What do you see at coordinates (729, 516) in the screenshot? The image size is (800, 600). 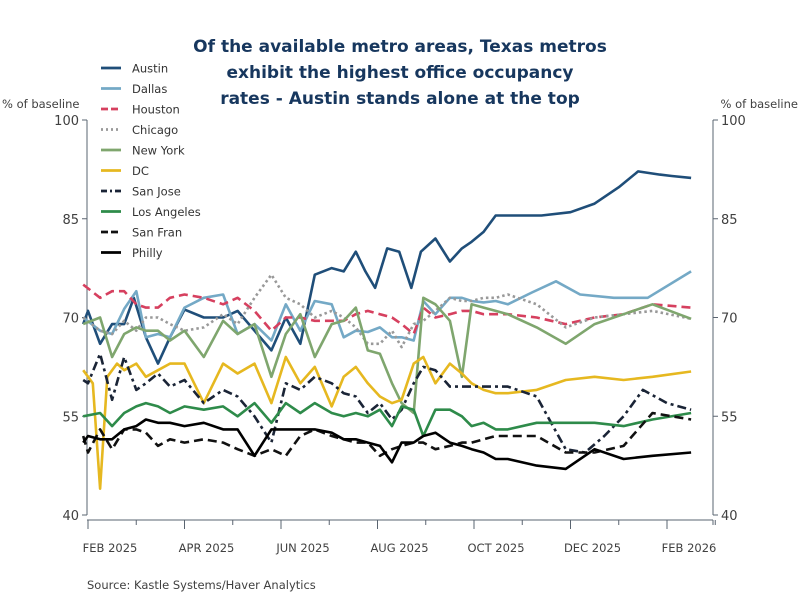 I see `right-y-tick-label: 40` at bounding box center [729, 516].